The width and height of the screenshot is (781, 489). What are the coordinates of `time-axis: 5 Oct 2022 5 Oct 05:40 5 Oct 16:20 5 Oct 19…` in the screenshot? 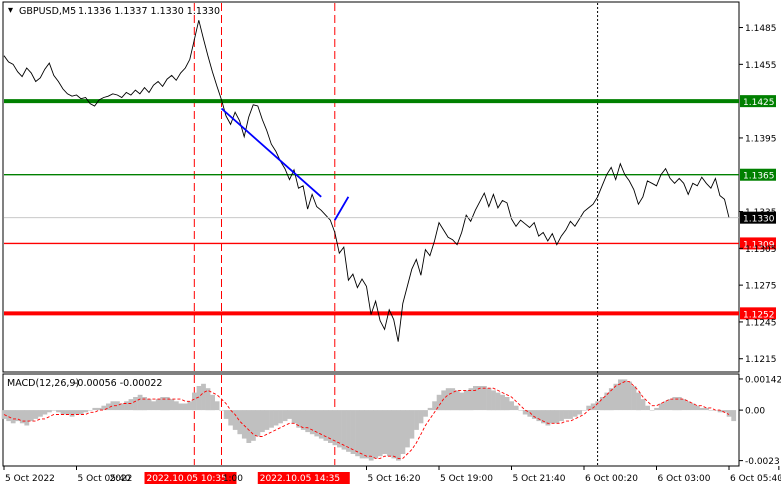 It's located at (392, 475).